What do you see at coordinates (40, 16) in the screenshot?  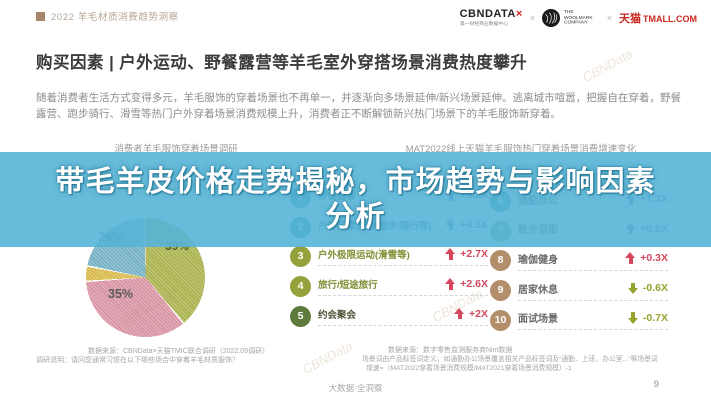 I see `square-bullet-icon` at bounding box center [40, 16].